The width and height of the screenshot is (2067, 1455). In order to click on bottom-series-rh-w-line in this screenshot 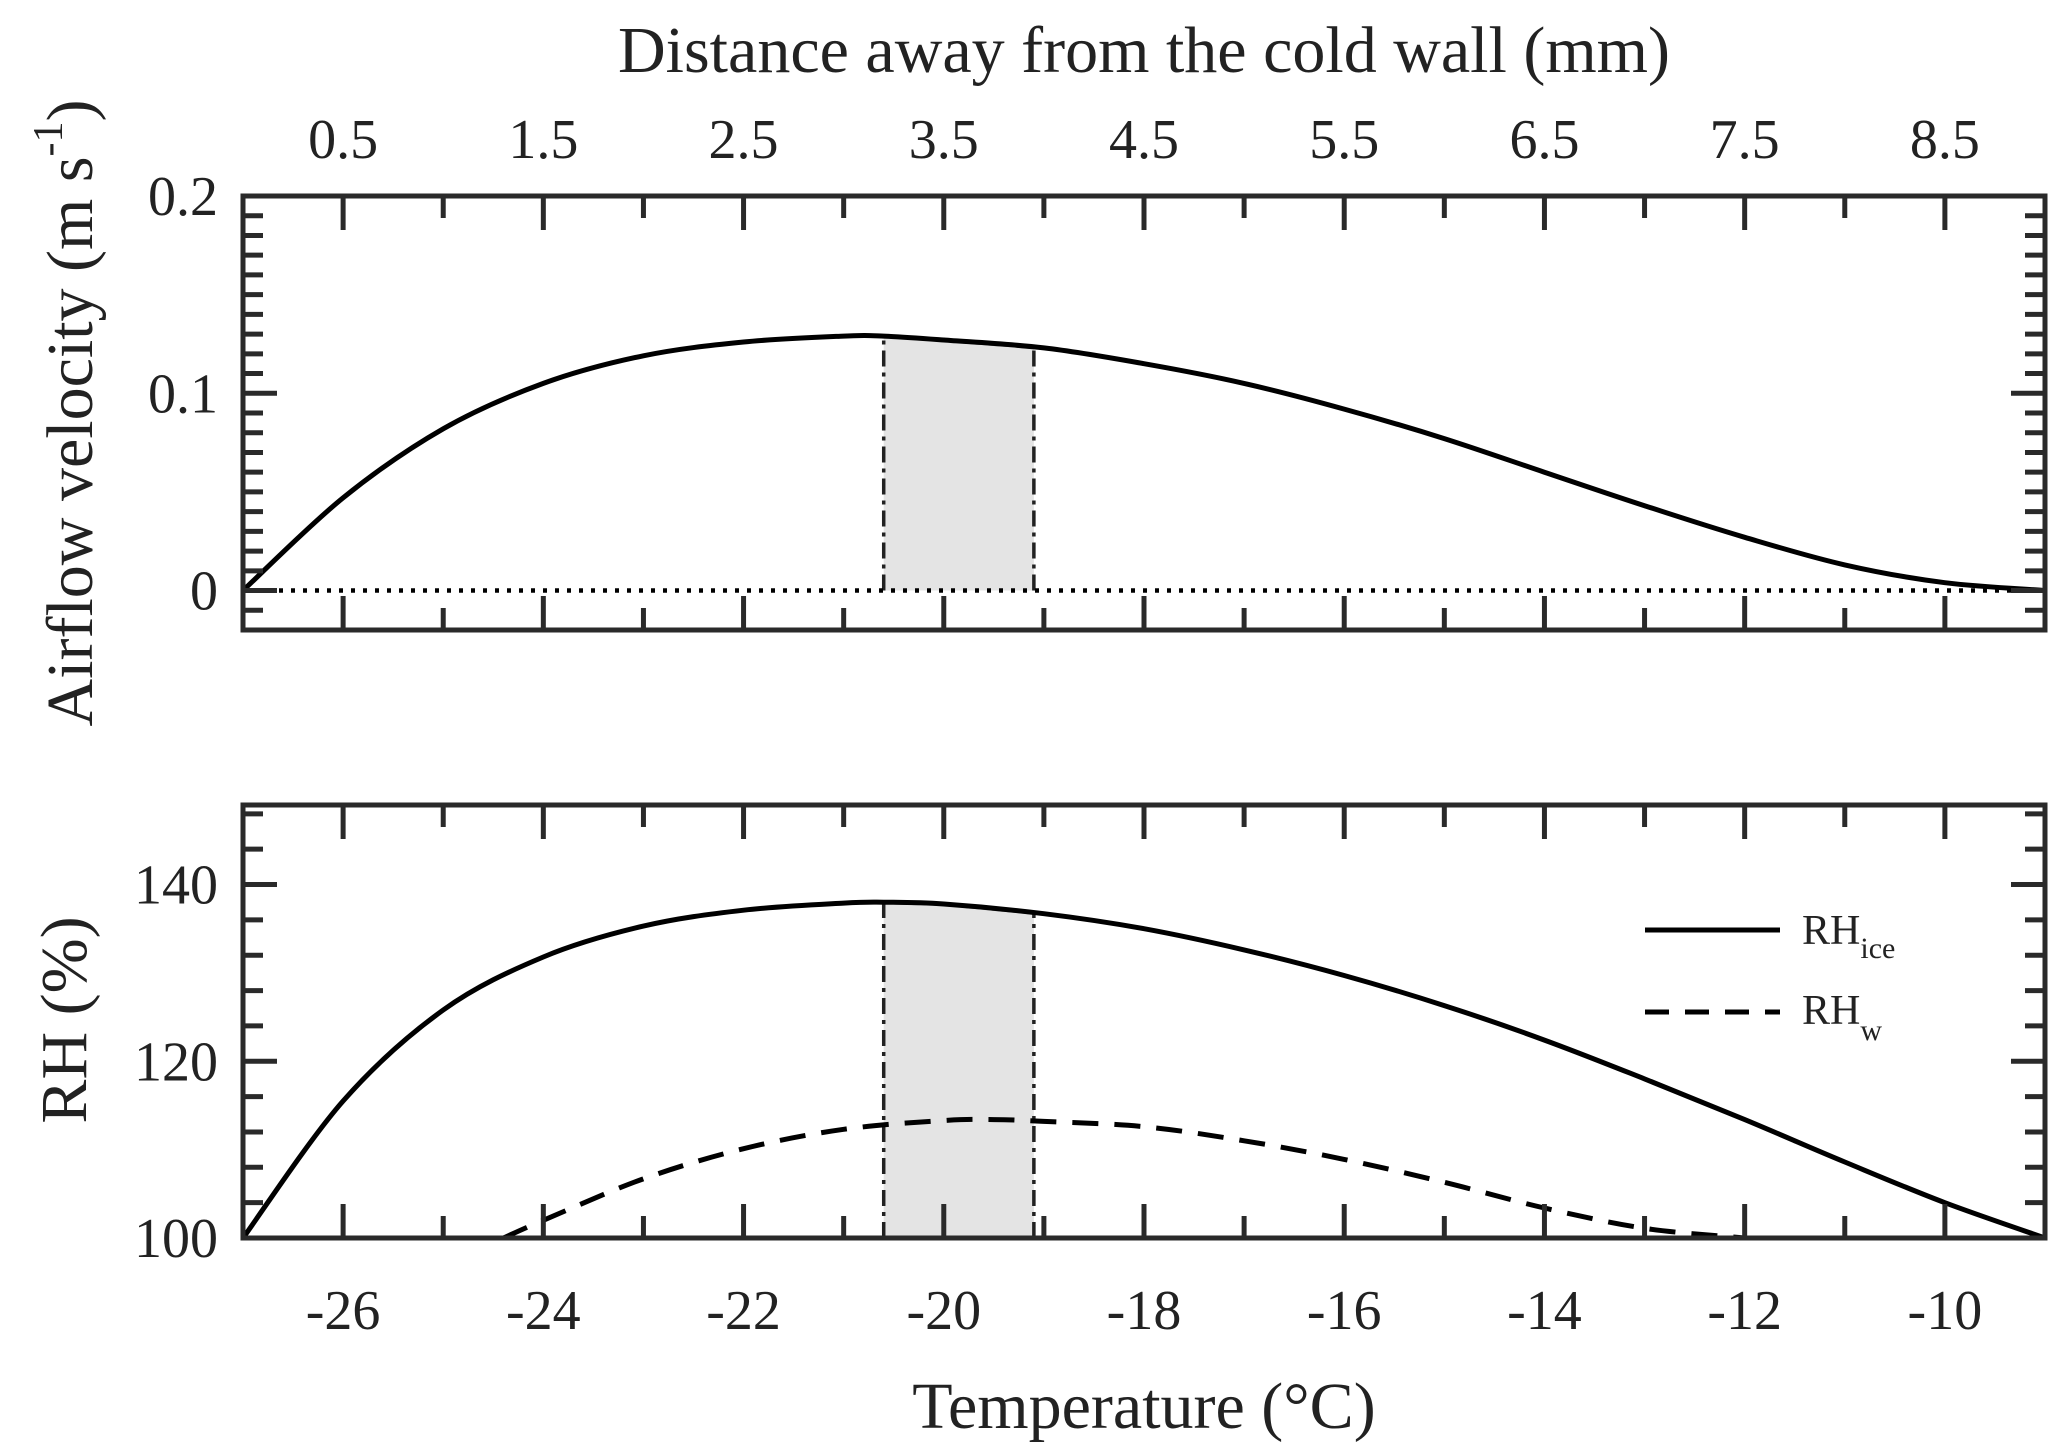, I will do `click(1123, 1177)`.